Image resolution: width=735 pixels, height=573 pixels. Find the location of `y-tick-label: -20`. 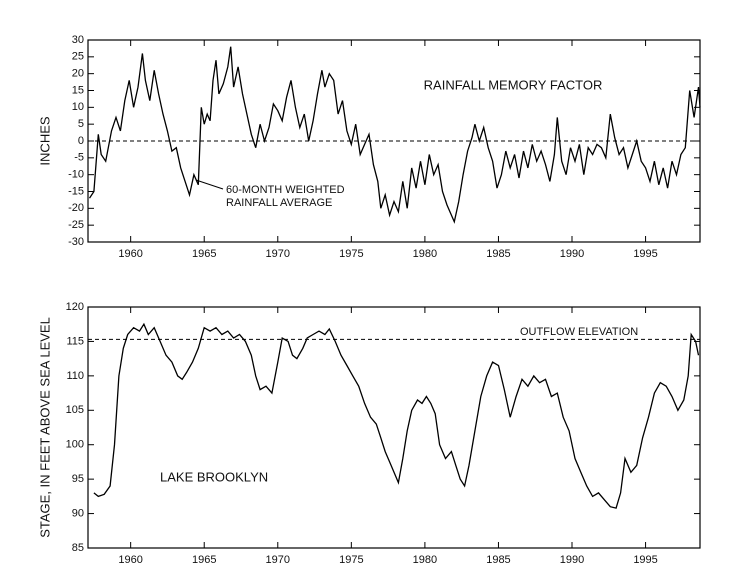

y-tick-label: -20 is located at coordinates (76, 208).